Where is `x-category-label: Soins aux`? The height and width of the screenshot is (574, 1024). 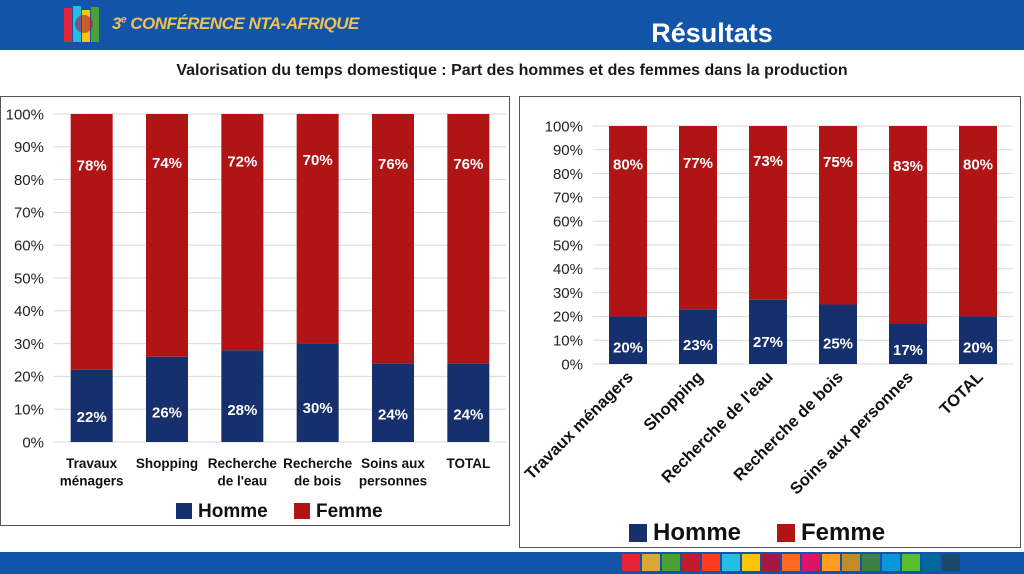 x-category-label: Soins aux is located at coordinates (393, 463).